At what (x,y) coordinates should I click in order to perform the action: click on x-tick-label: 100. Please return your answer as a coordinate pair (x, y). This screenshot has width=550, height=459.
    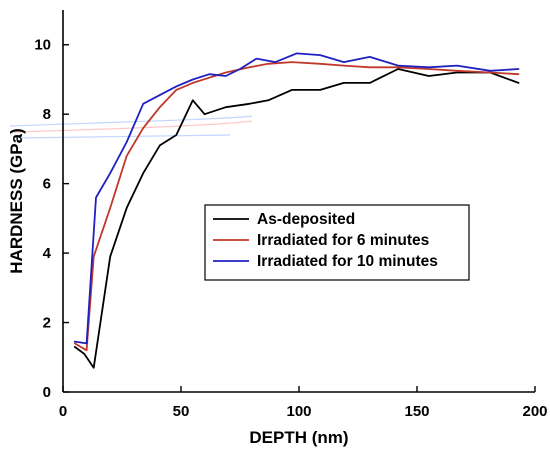
    Looking at the image, I should click on (298, 411).